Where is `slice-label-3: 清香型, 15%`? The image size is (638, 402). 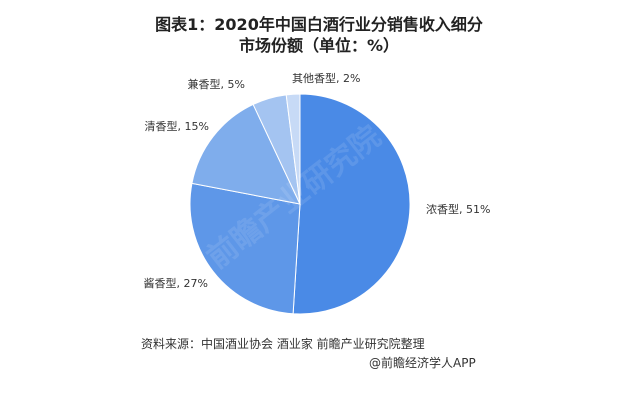
slice-label-3: 清香型, 15% is located at coordinates (177, 126).